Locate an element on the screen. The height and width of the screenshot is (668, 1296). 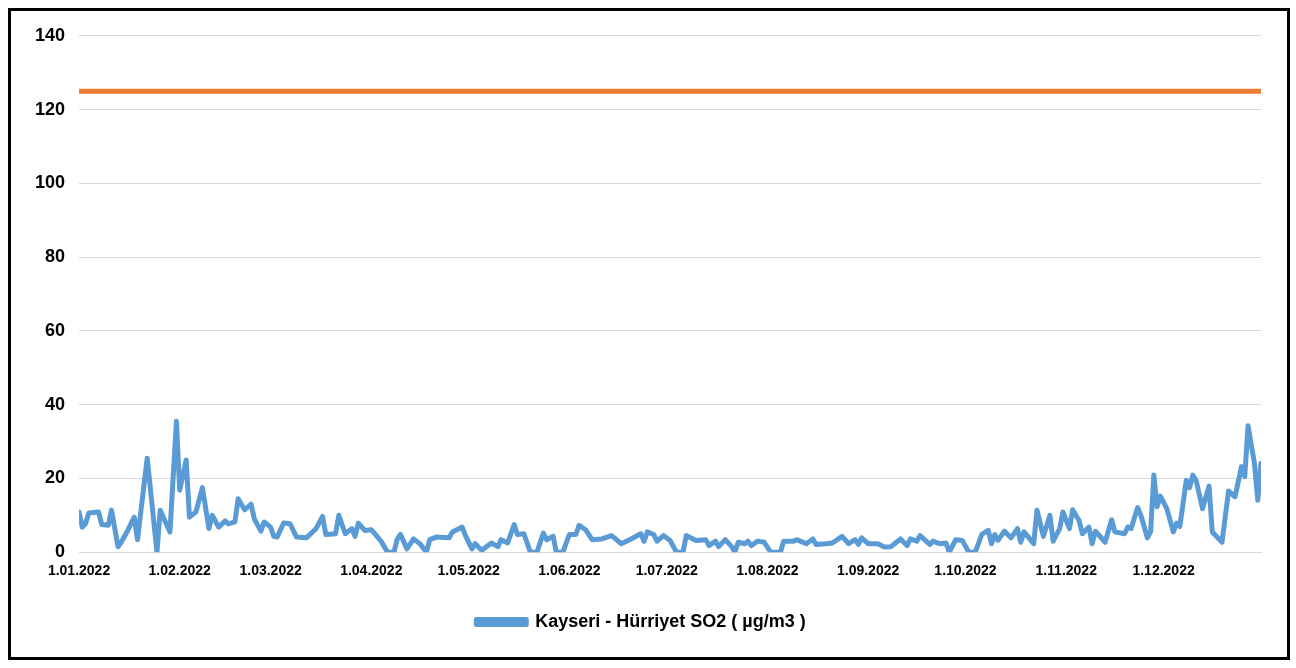
x-tick-label: 1.04.2022 is located at coordinates (371, 570).